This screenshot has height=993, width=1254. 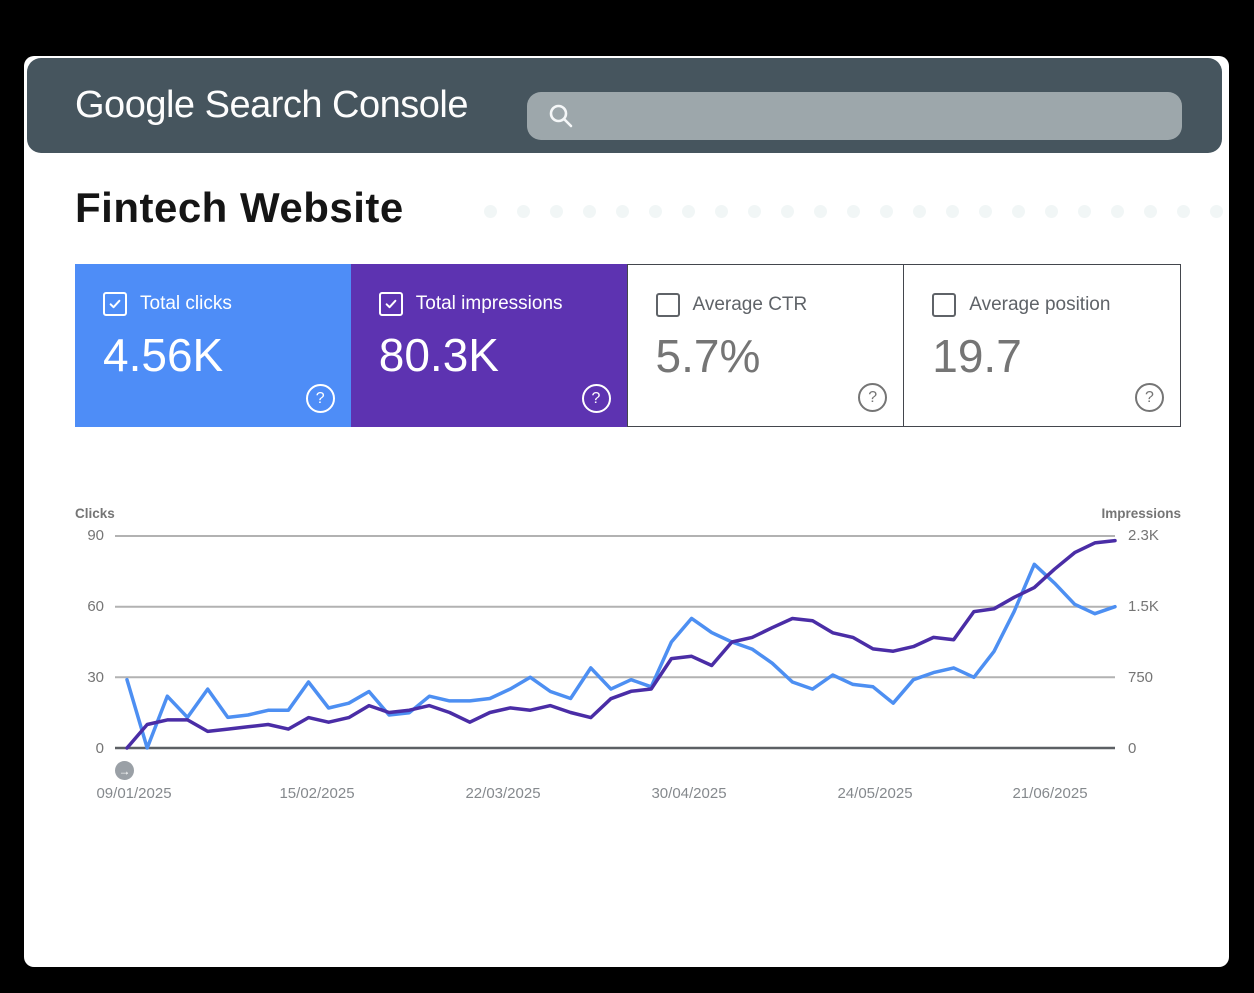 What do you see at coordinates (489, 303) in the screenshot?
I see `metric-label: Total impressions` at bounding box center [489, 303].